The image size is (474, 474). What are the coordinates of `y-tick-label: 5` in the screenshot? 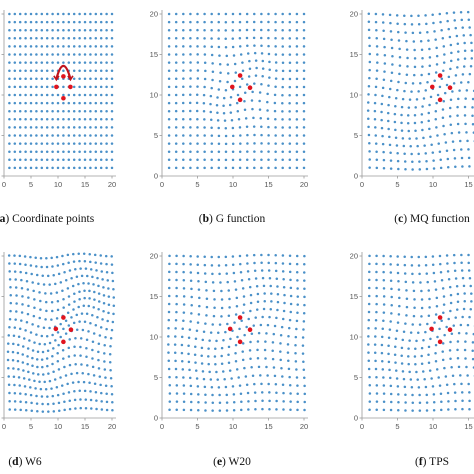 It's located at (156, 377).